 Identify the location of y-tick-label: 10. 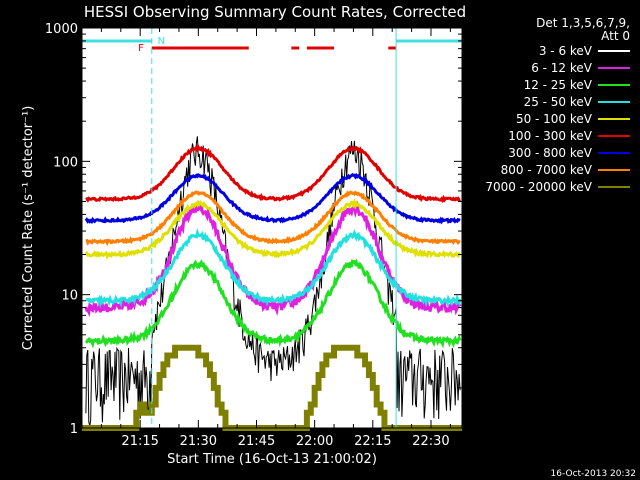
(69, 296).